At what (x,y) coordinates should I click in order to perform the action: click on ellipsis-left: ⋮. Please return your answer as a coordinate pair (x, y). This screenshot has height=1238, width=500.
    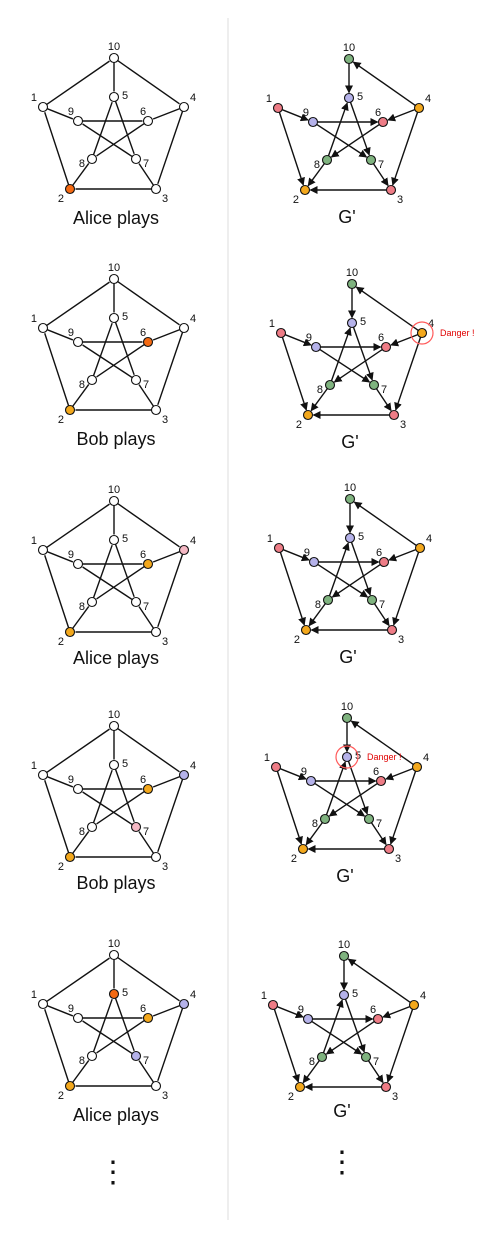
    Looking at the image, I should click on (113, 1172).